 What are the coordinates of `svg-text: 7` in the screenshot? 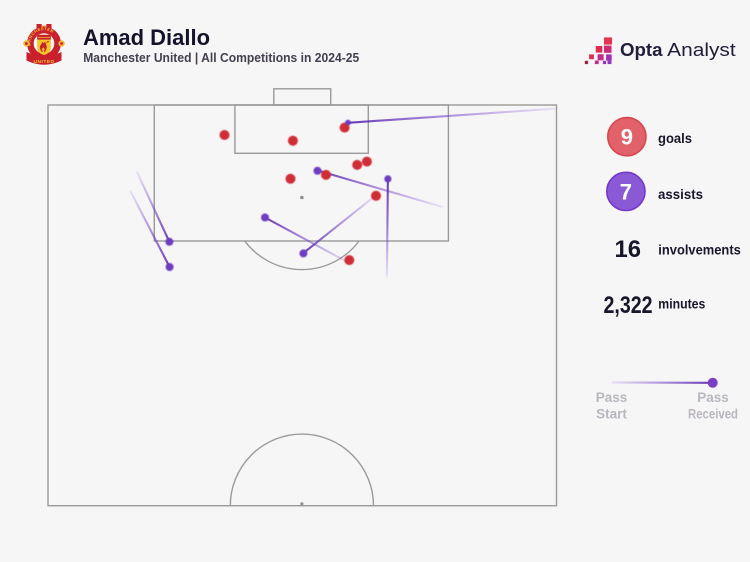 It's located at (626, 191).